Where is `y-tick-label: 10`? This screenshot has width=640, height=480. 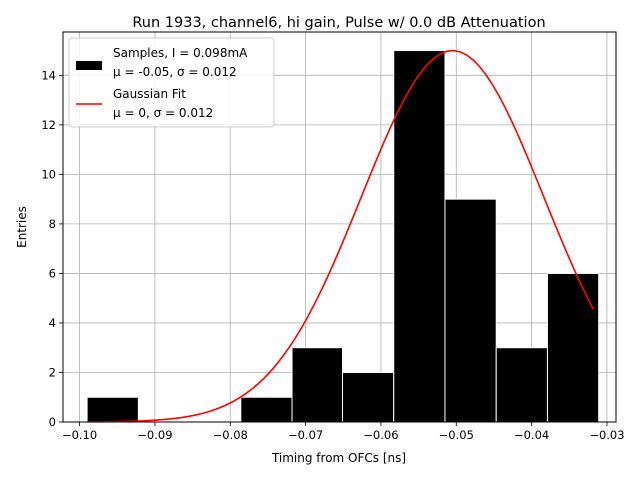 y-tick-label: 10 is located at coordinates (48, 174).